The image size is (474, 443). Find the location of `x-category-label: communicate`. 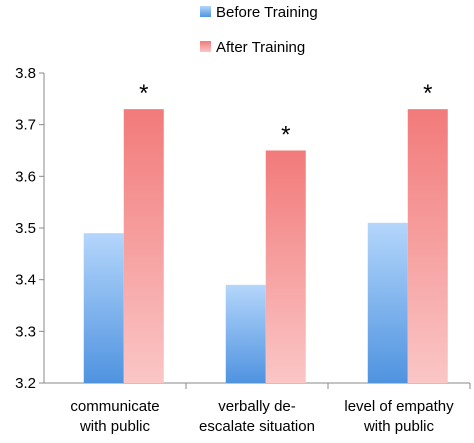

x-category-label: communicate is located at coordinates (114, 406).